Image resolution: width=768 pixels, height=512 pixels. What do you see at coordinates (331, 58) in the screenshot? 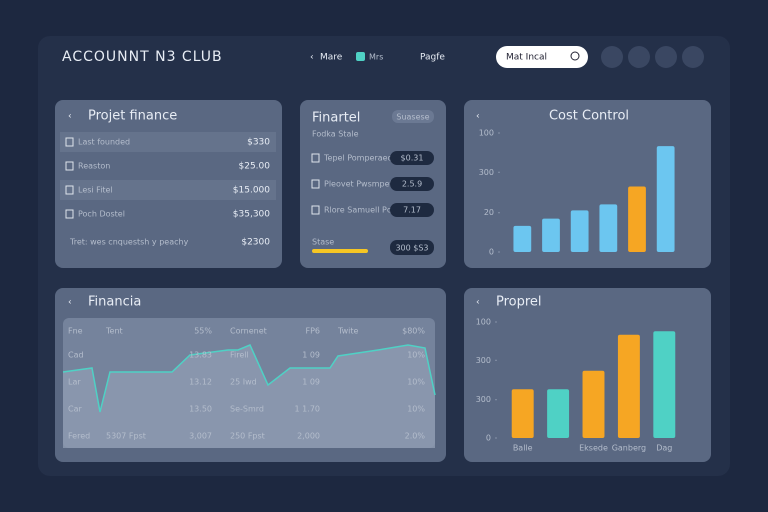
I see `nav-item: Mare` at bounding box center [331, 58].